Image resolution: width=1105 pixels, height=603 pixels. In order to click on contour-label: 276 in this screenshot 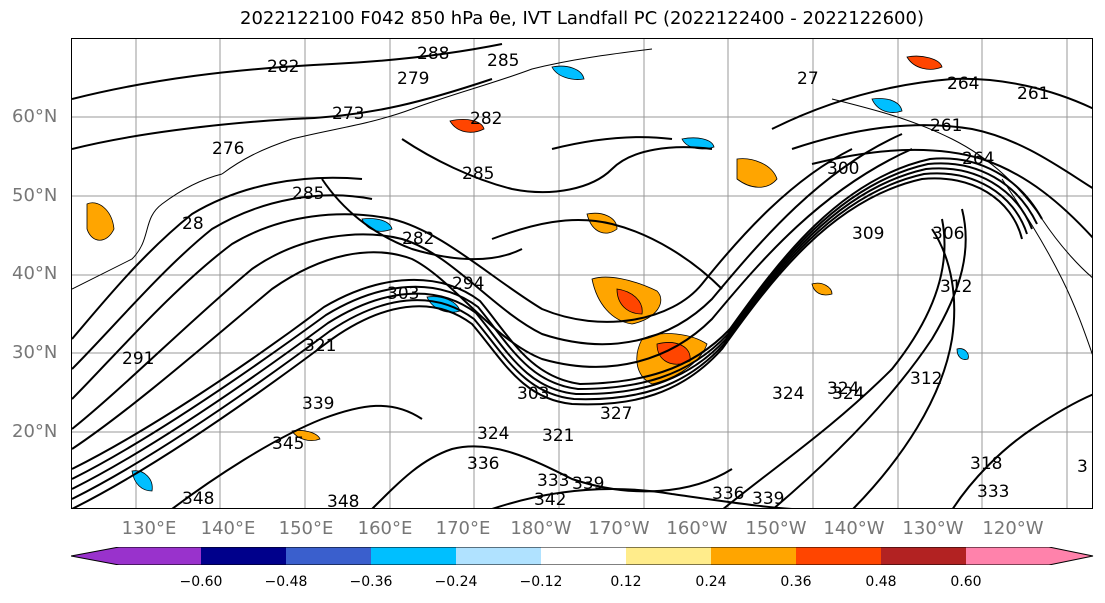, I will do `click(228, 149)`.